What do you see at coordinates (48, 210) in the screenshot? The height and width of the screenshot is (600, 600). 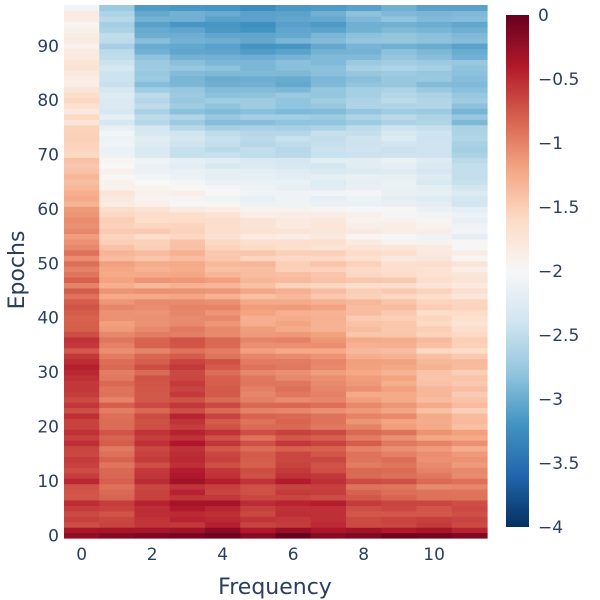 I see `y-tick-label: 60` at bounding box center [48, 210].